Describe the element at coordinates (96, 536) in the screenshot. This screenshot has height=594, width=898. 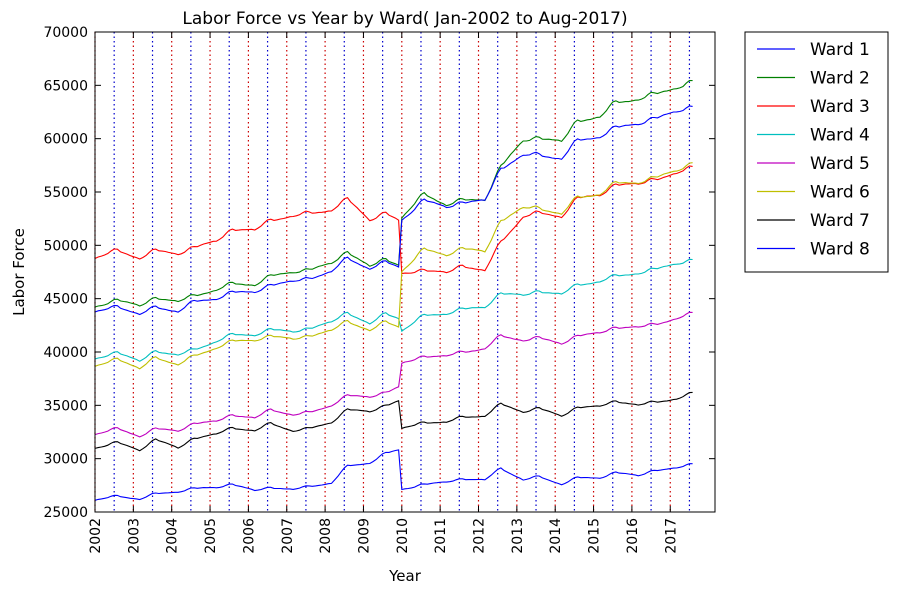
I see `x-tick-label: 2002` at that location.